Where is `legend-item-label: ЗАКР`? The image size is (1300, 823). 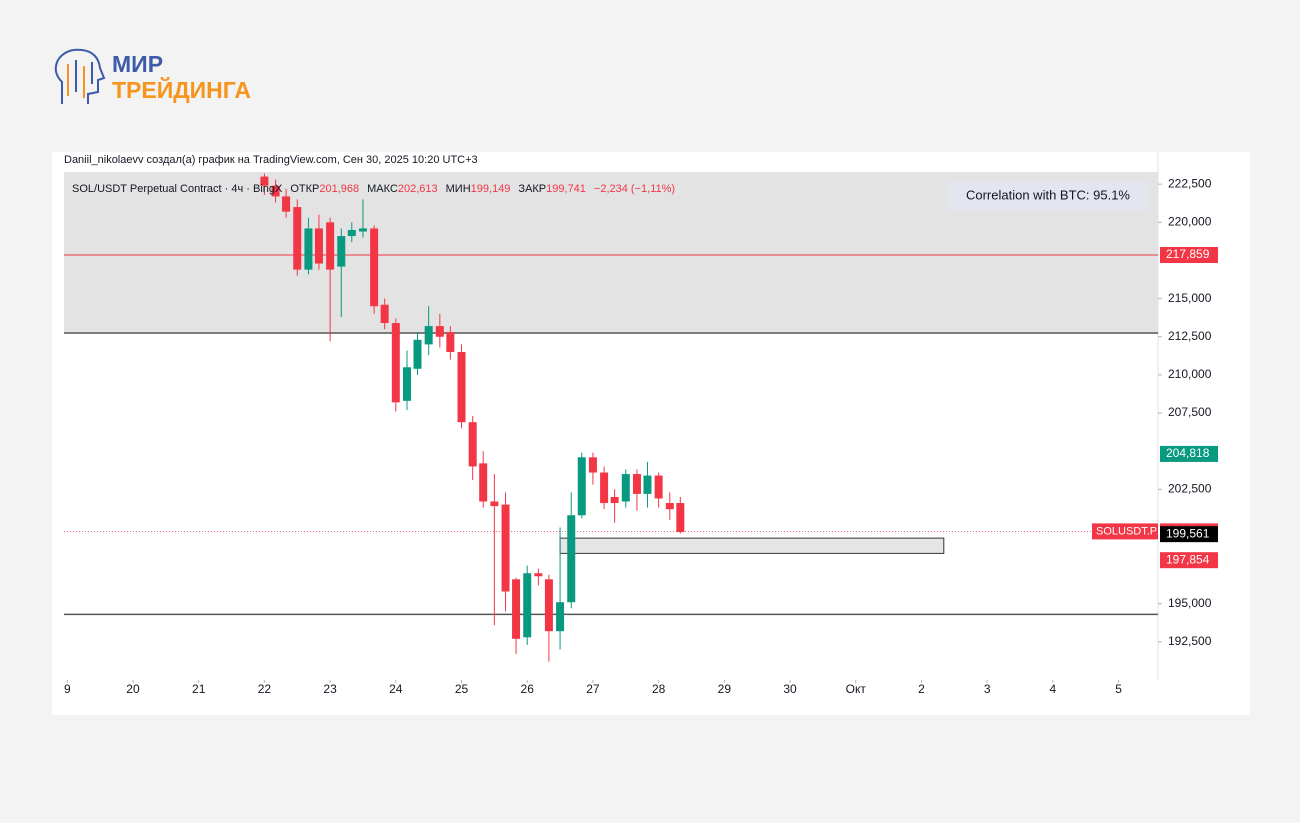
legend-item-label: ЗАКР is located at coordinates (532, 189).